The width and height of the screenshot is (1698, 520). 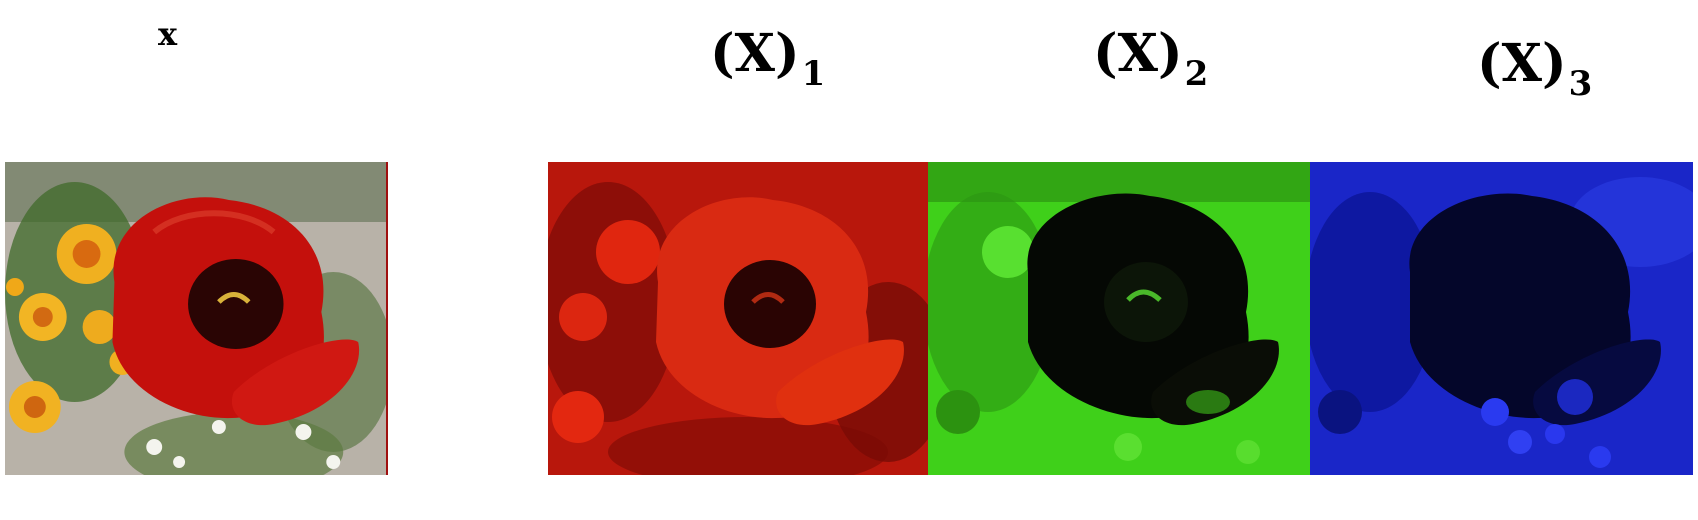 What do you see at coordinates (755, 53) in the screenshot?
I see `channel-1-label-base: (X)` at bounding box center [755, 53].